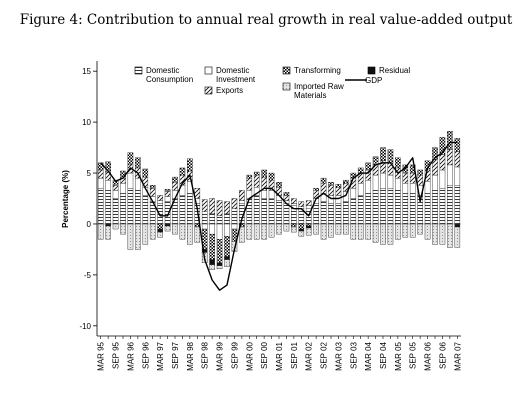 This screenshot has width=532, height=407. Describe the element at coordinates (428, 355) in the screenshot. I see `x-tick-label-44: MAR 06` at that location.